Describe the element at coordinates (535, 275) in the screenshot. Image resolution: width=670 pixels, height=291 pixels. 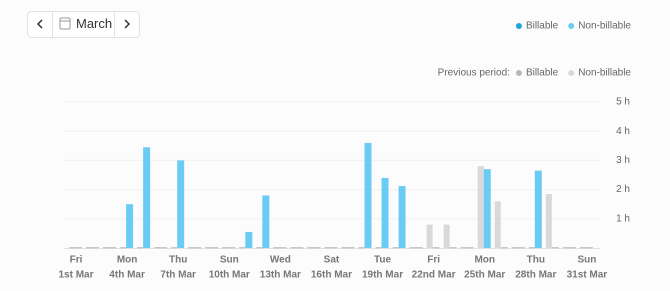
I see `x-tick-label: 28th Mar` at that location.